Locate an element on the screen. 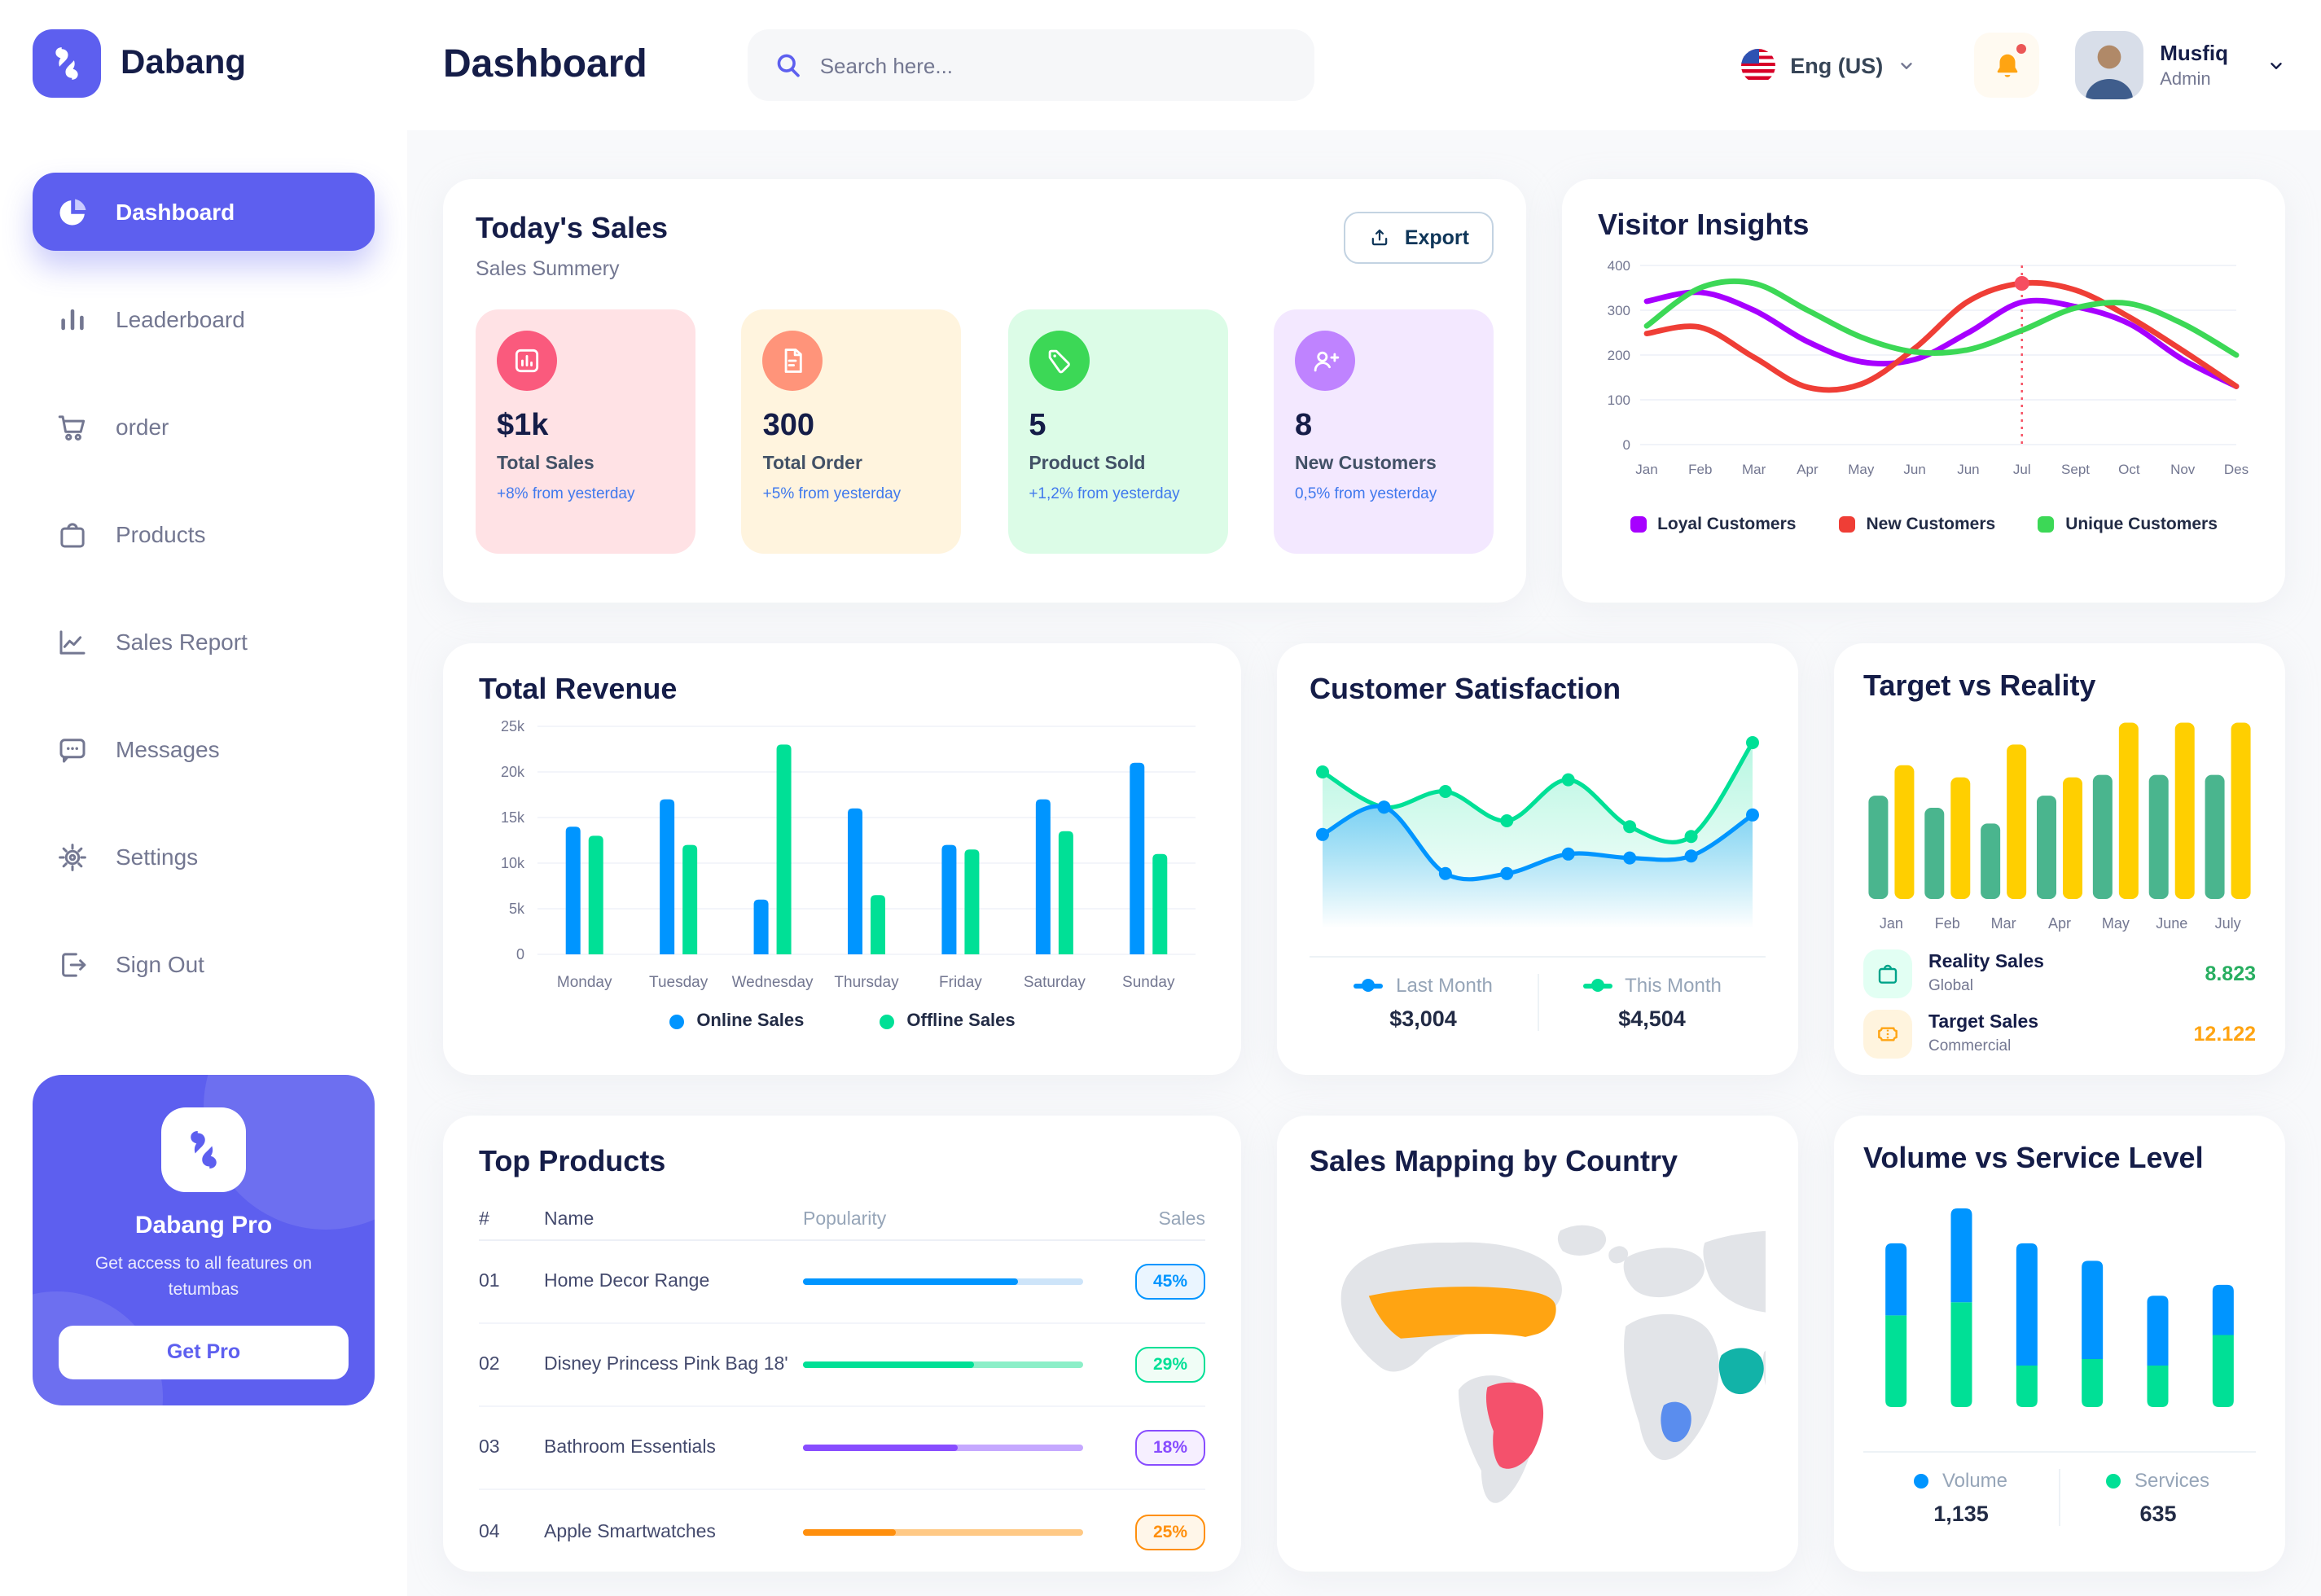  stat-card-new-customers: 8 New Customers 0,5% from yesterday is located at coordinates (1383, 431).